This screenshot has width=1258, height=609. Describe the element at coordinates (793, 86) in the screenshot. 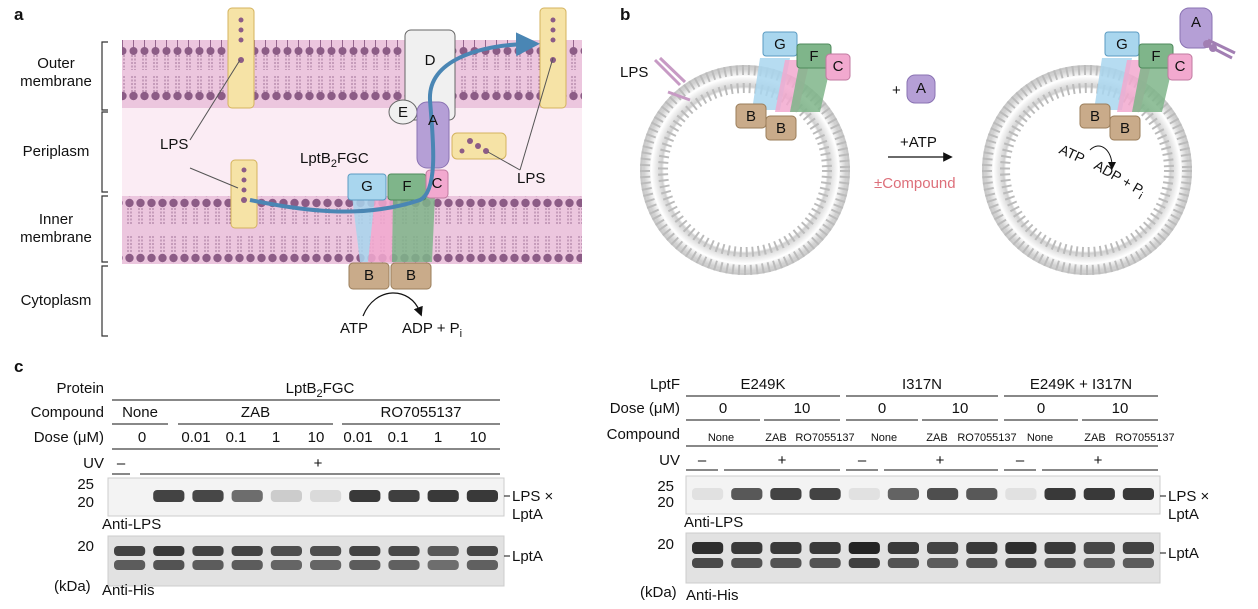

I see `complex-left` at that location.